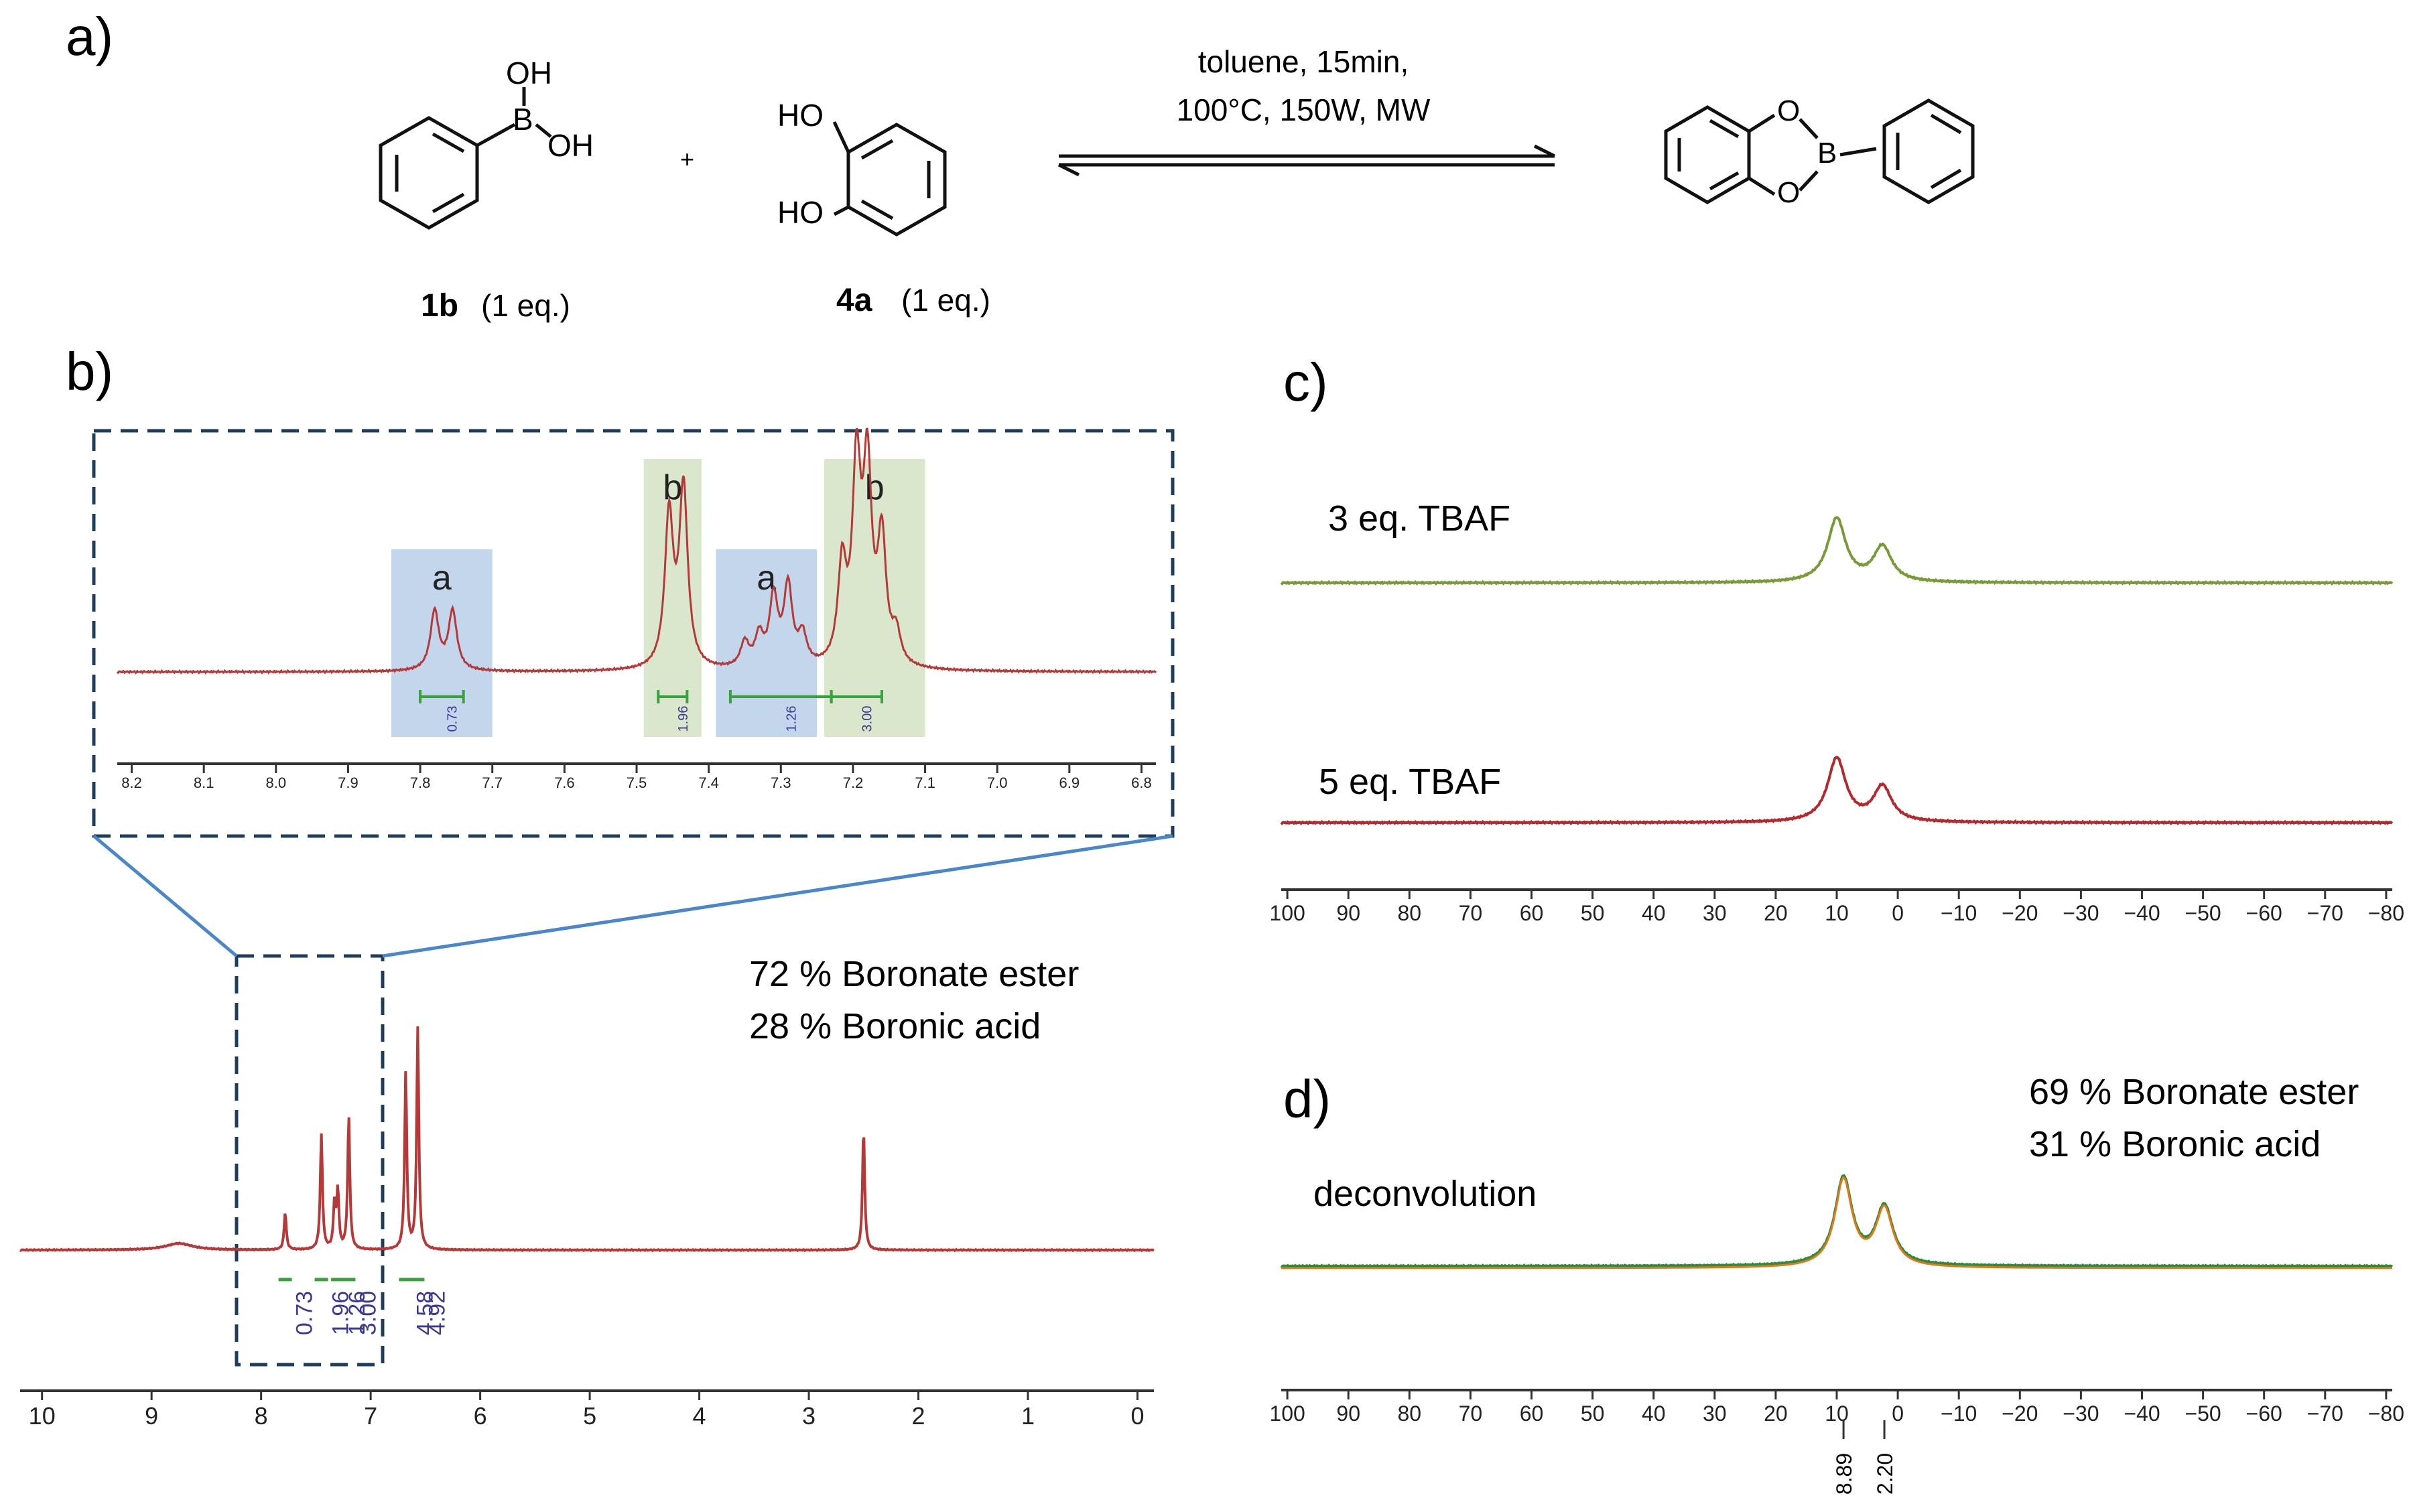  What do you see at coordinates (152, 1416) in the screenshot?
I see `x-tick-label: 9` at bounding box center [152, 1416].